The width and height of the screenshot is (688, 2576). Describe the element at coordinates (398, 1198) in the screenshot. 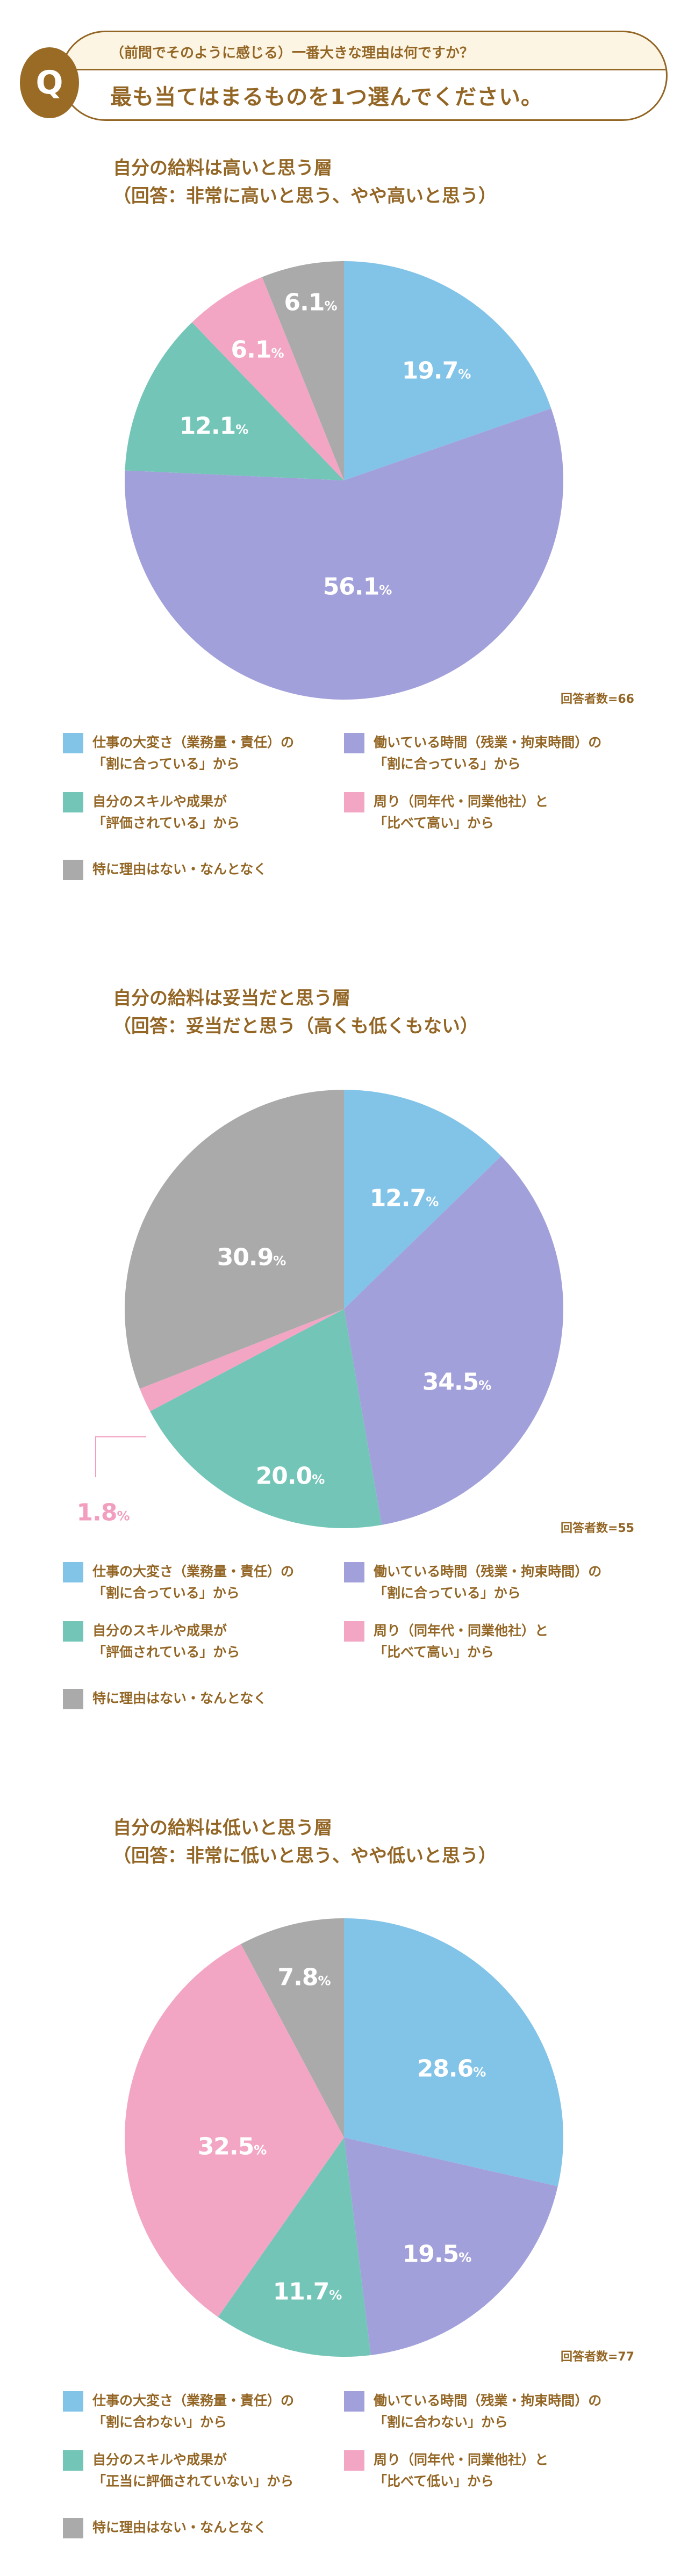

I see `slice-value: 12.7` at that location.